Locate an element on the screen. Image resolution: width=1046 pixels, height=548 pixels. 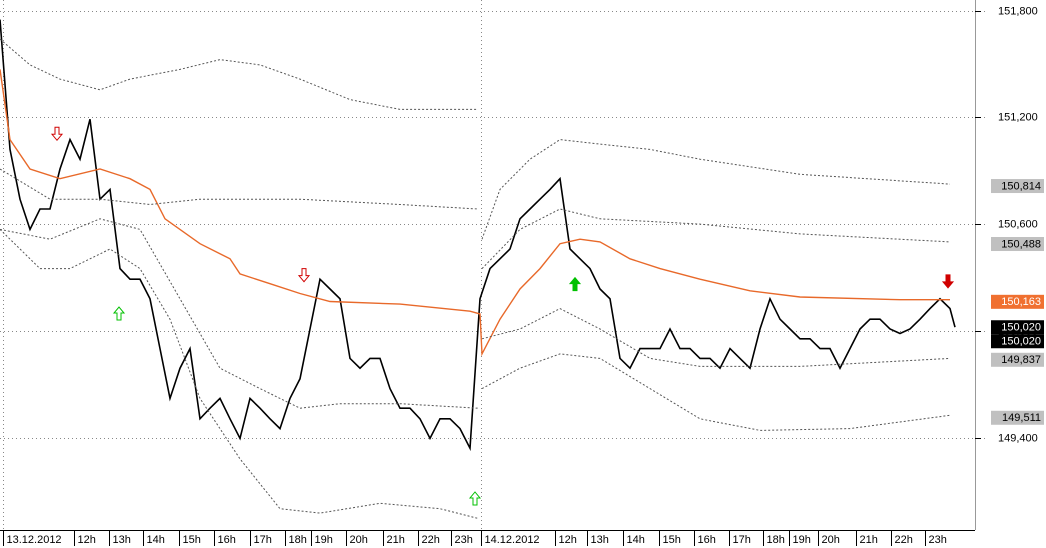
y-tick-label: 151,200 is located at coordinates (1018, 117).